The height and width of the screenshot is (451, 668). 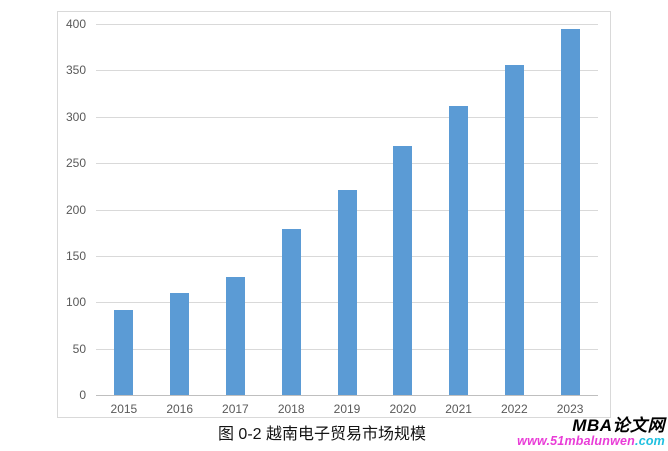 I want to click on y-tick-label-250: 250, so click(x=75, y=163).